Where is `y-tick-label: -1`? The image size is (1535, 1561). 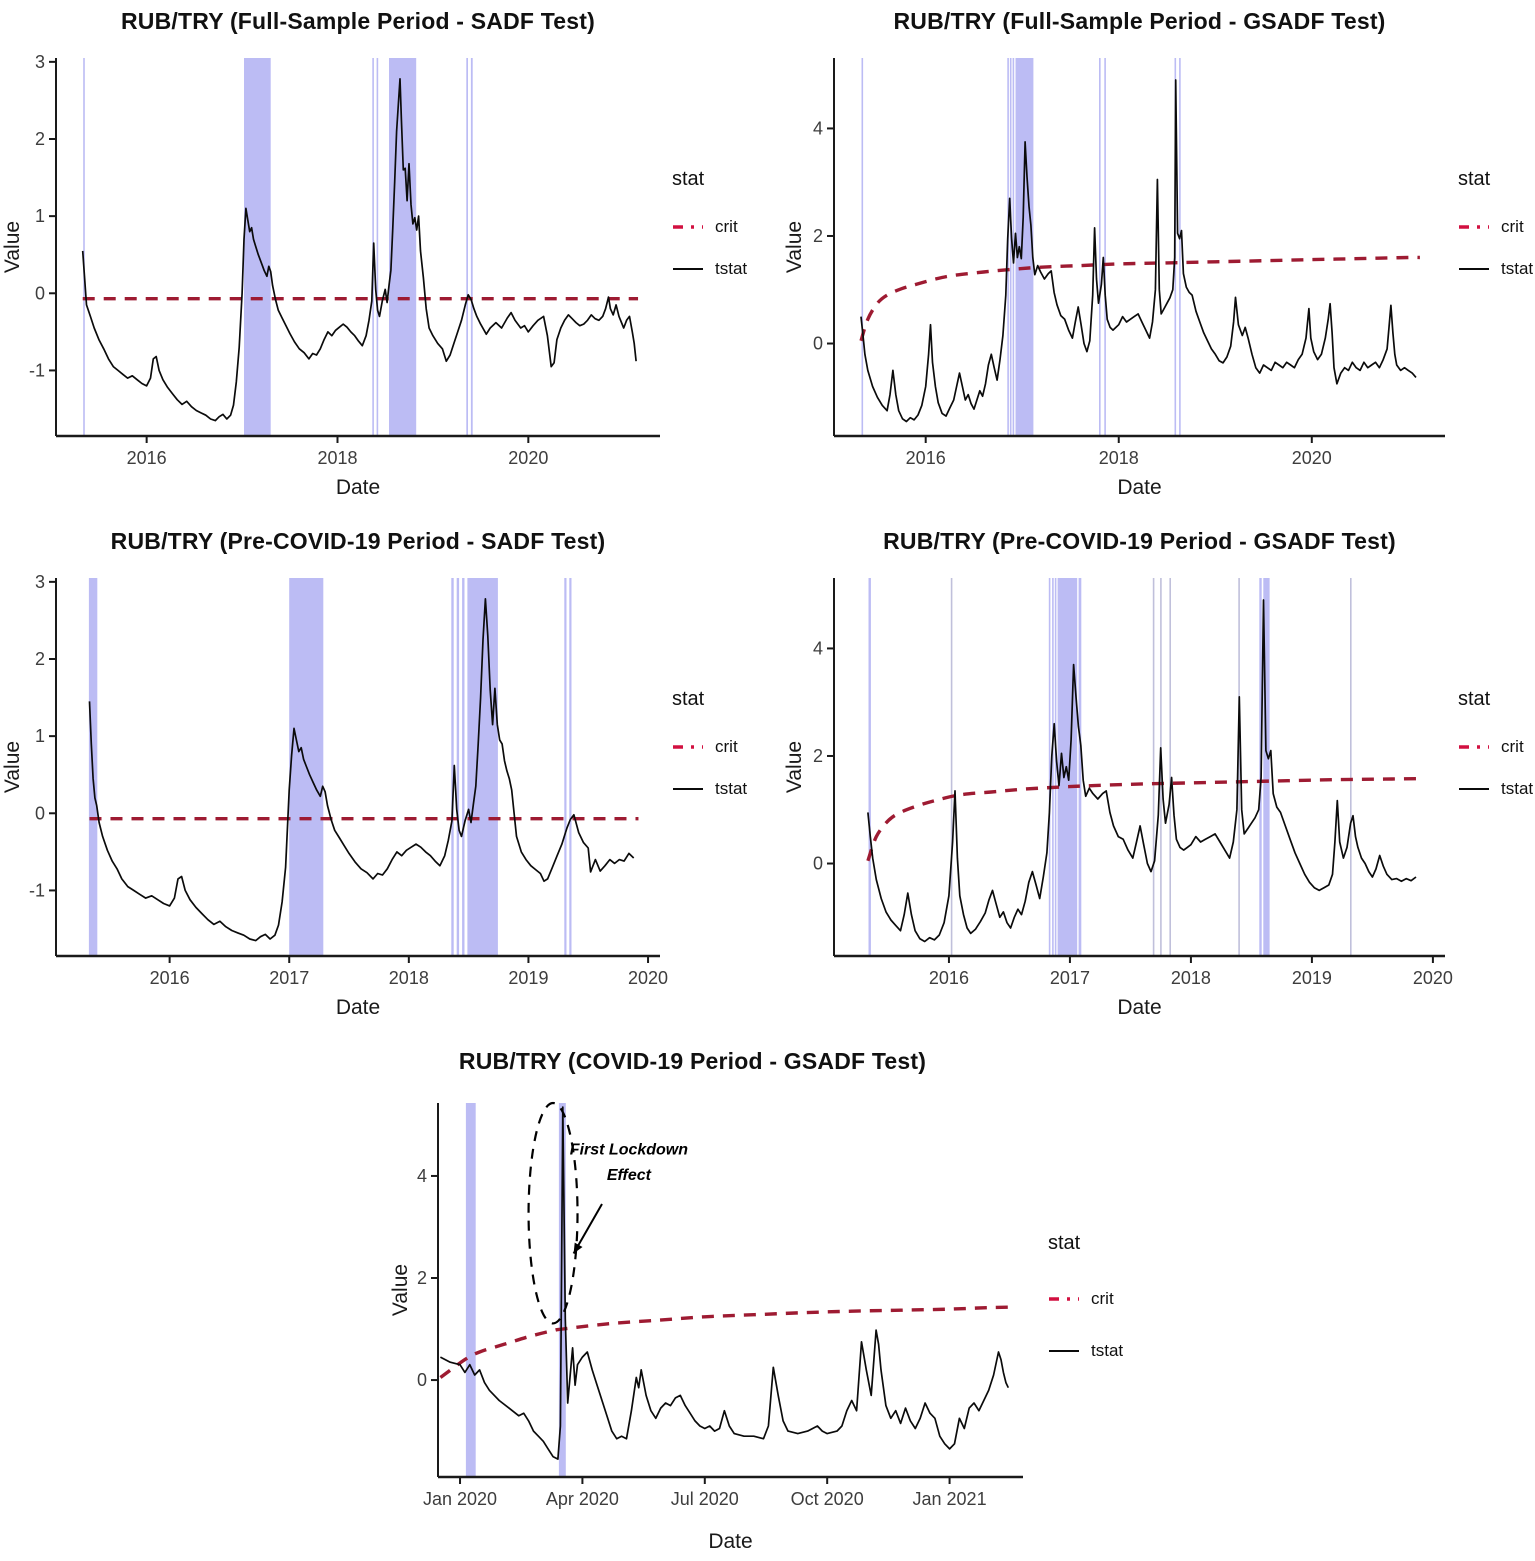
y-tick-label: -1 is located at coordinates (37, 370).